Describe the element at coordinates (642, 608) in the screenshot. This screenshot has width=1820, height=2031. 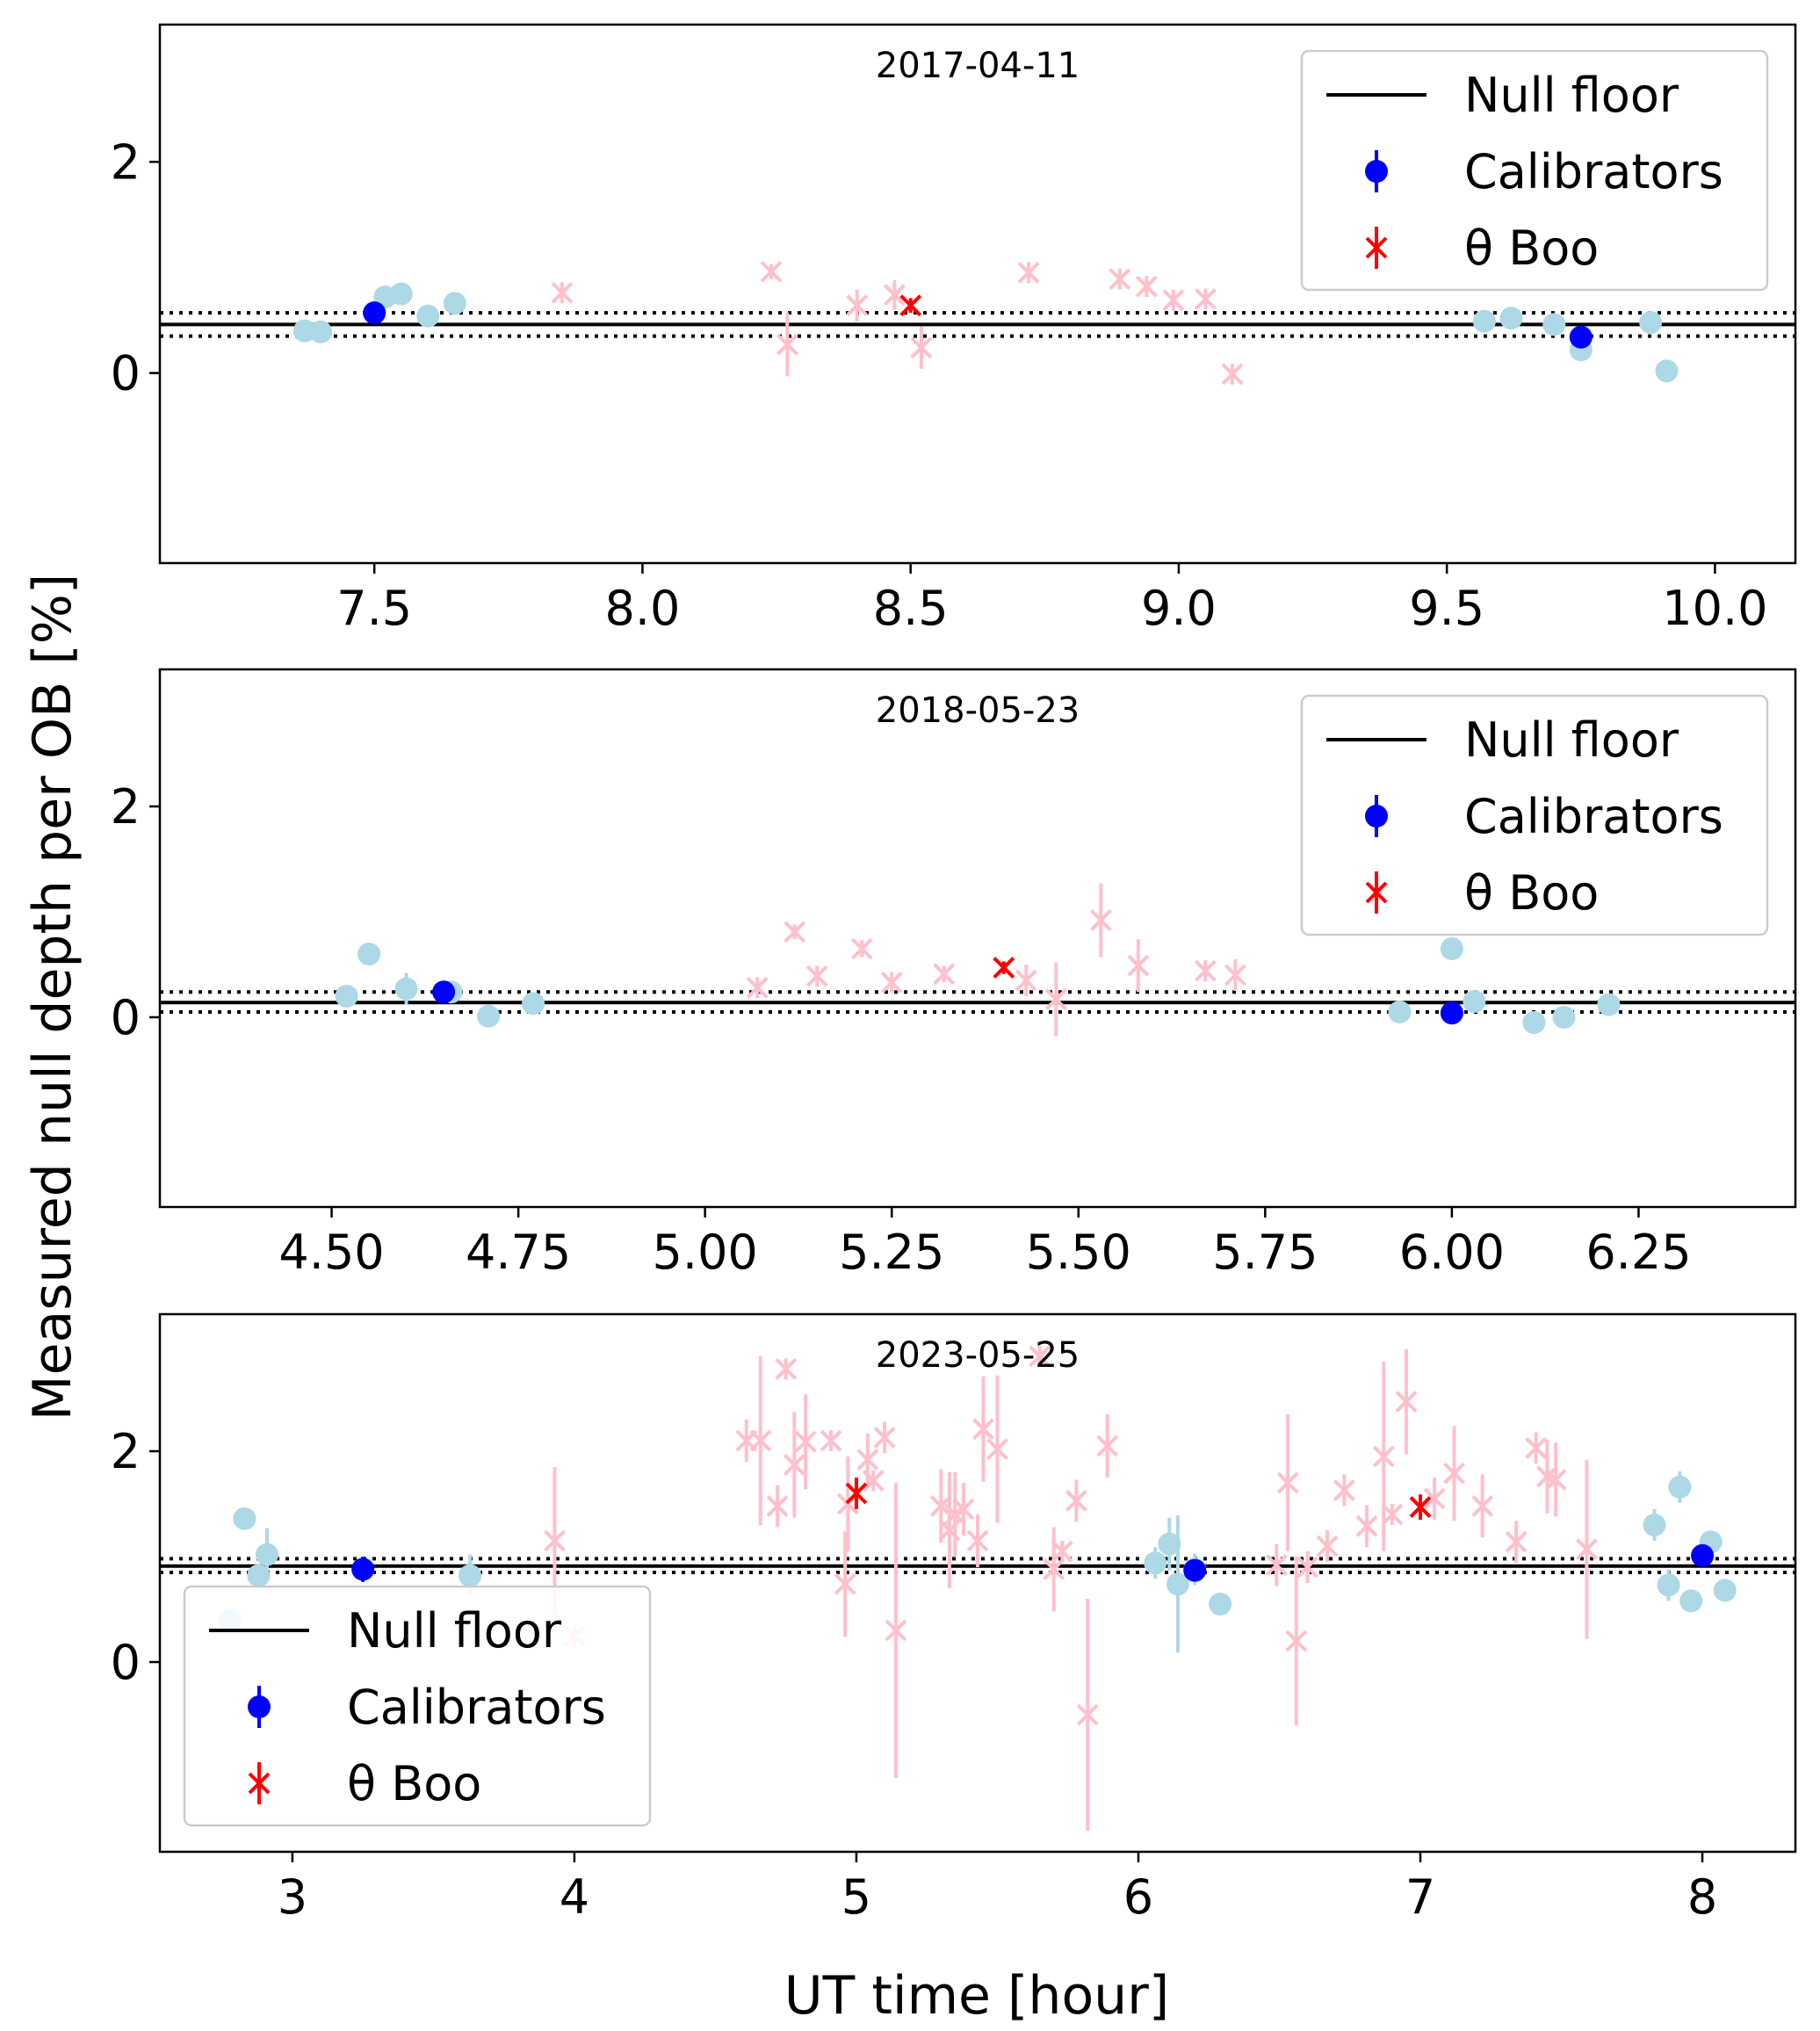
I see `x-tick-label: 8.0` at that location.